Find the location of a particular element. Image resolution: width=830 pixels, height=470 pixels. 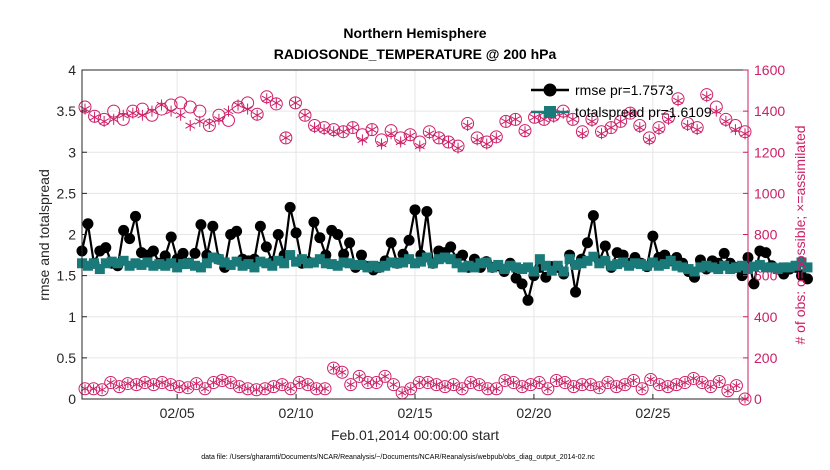

legend-spread-marker is located at coordinates (550, 112).